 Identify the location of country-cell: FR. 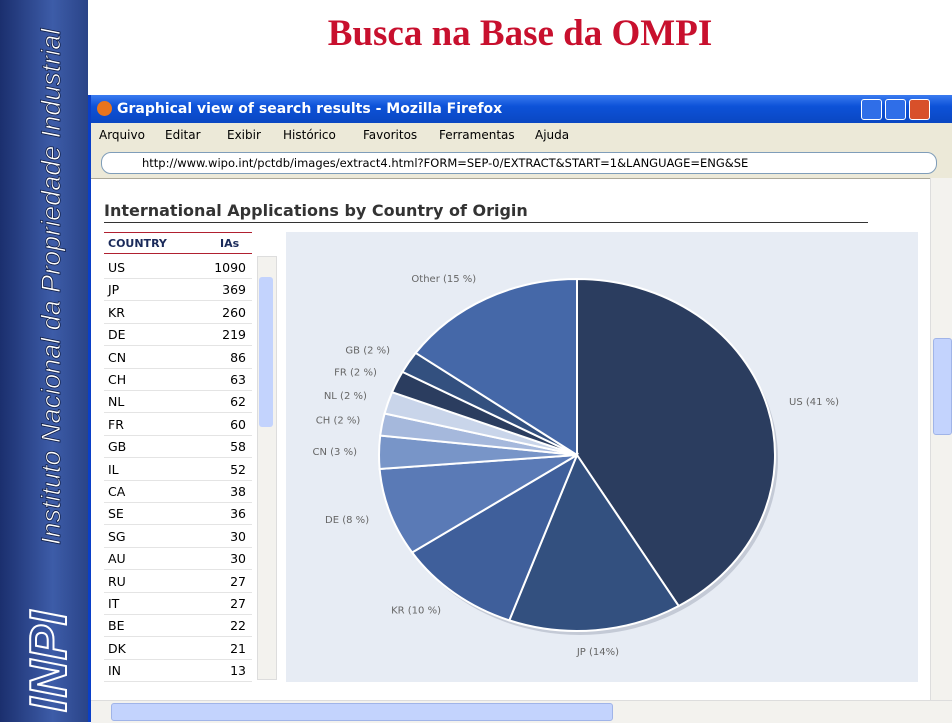
(116, 424).